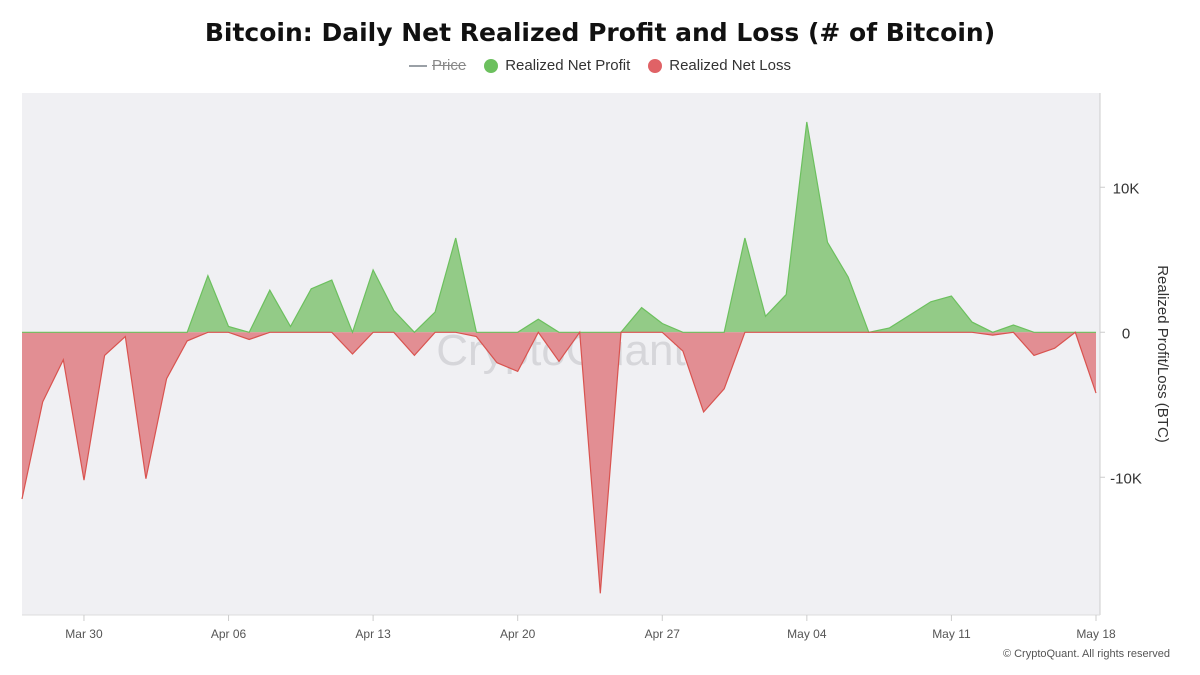 This screenshot has width=1200, height=675. I want to click on y-axis-label: Realized Profit/Loss (BTC), so click(1162, 354).